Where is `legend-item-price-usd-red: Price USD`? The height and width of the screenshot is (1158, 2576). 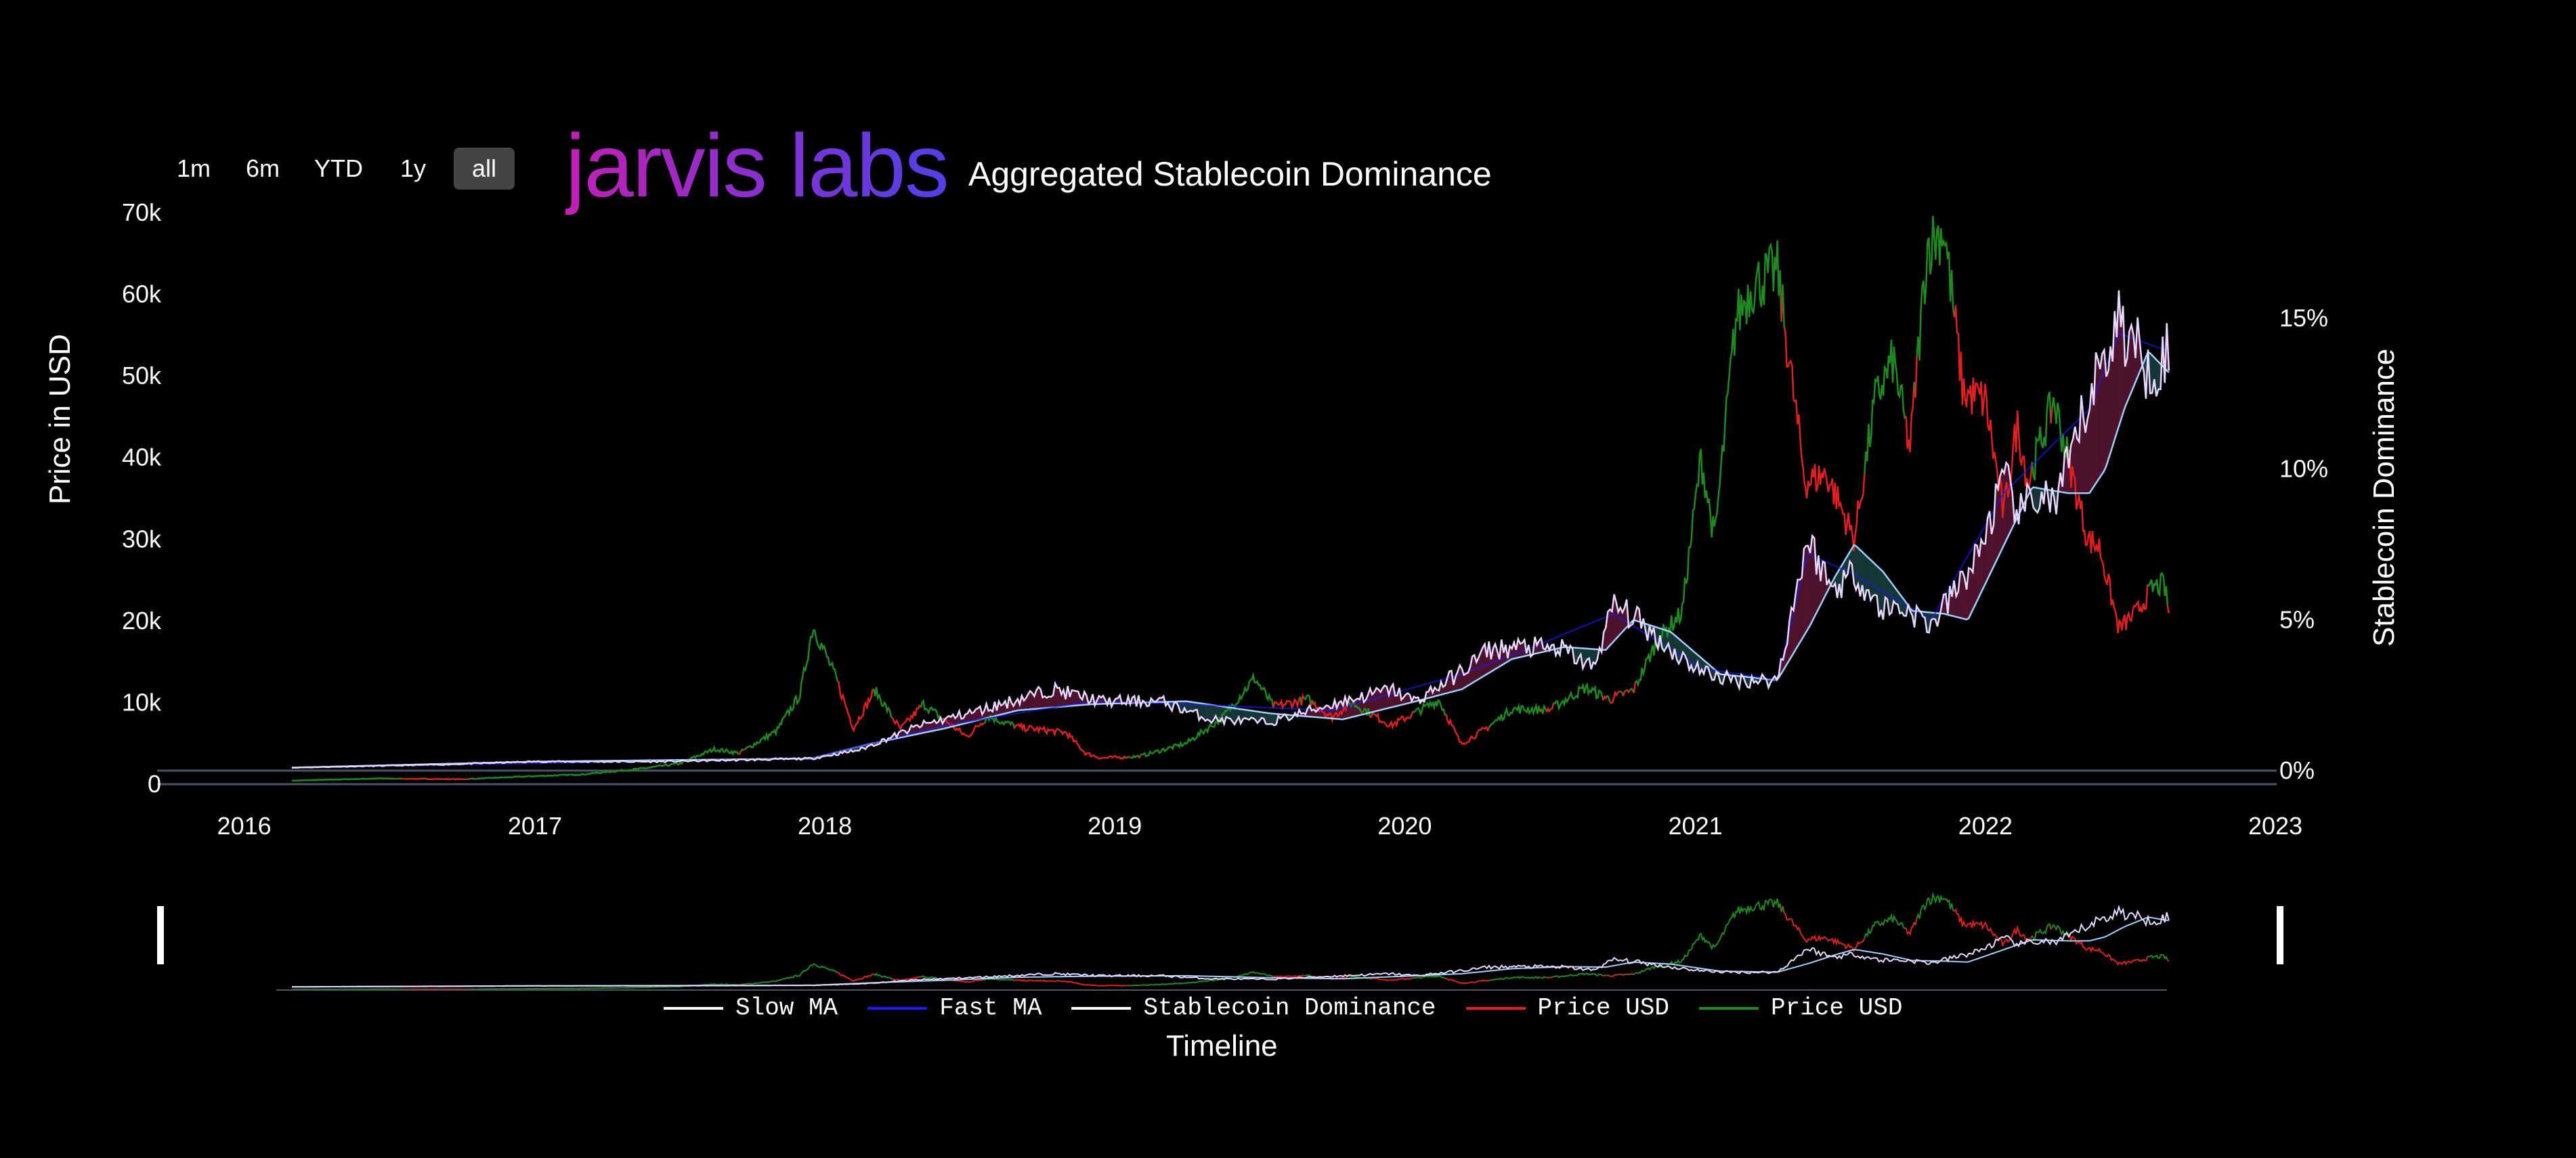 legend-item-price-usd-red: Price USD is located at coordinates (1567, 1008).